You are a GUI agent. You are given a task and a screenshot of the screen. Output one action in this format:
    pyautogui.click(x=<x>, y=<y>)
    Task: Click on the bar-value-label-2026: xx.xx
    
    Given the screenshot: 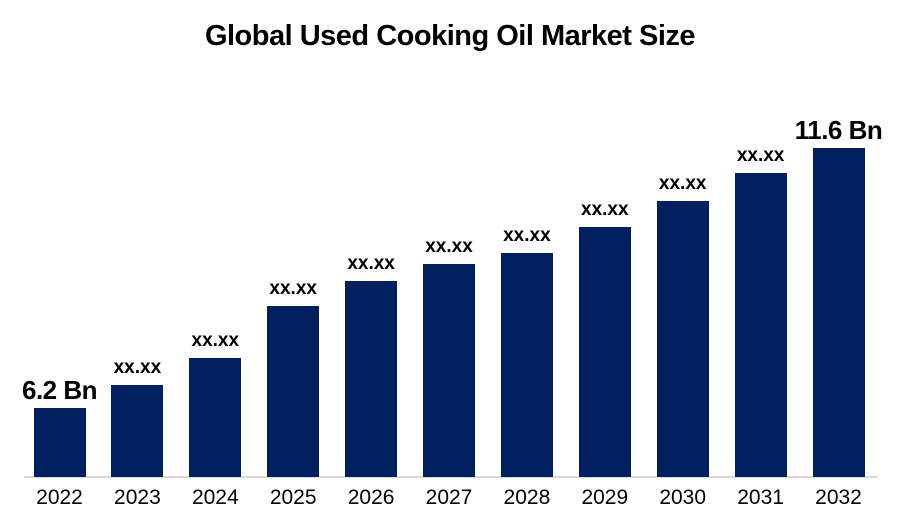 What is the action you would take?
    pyautogui.click(x=371, y=263)
    